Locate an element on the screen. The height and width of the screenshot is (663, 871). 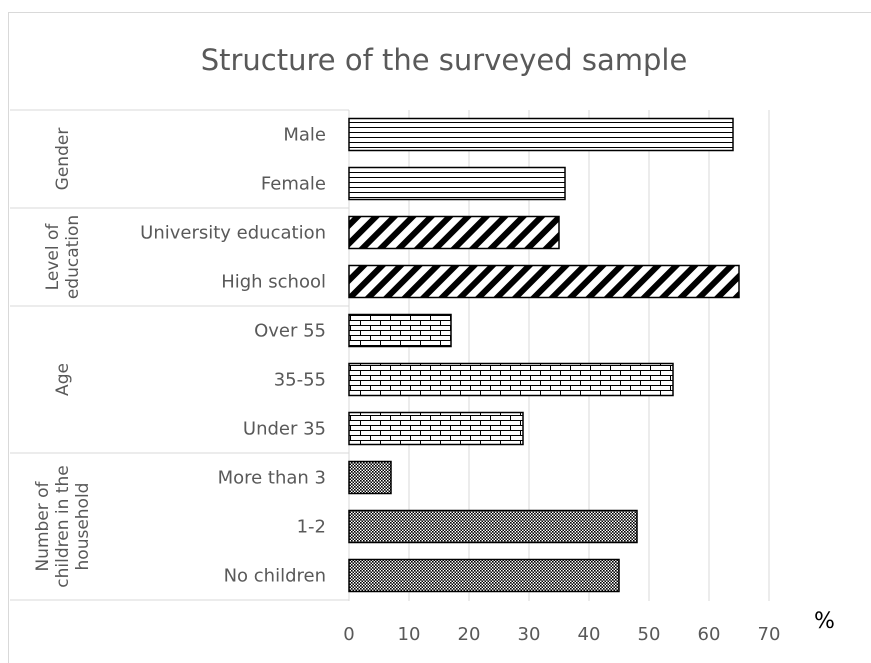
category-label: Over 55 is located at coordinates (290, 331).